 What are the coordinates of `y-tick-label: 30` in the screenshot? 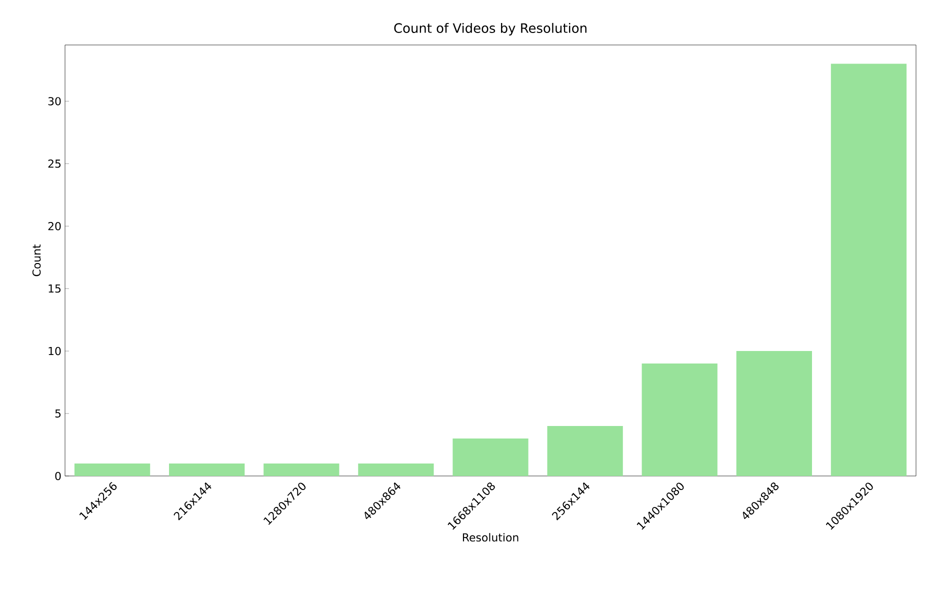 It's located at (54, 101).